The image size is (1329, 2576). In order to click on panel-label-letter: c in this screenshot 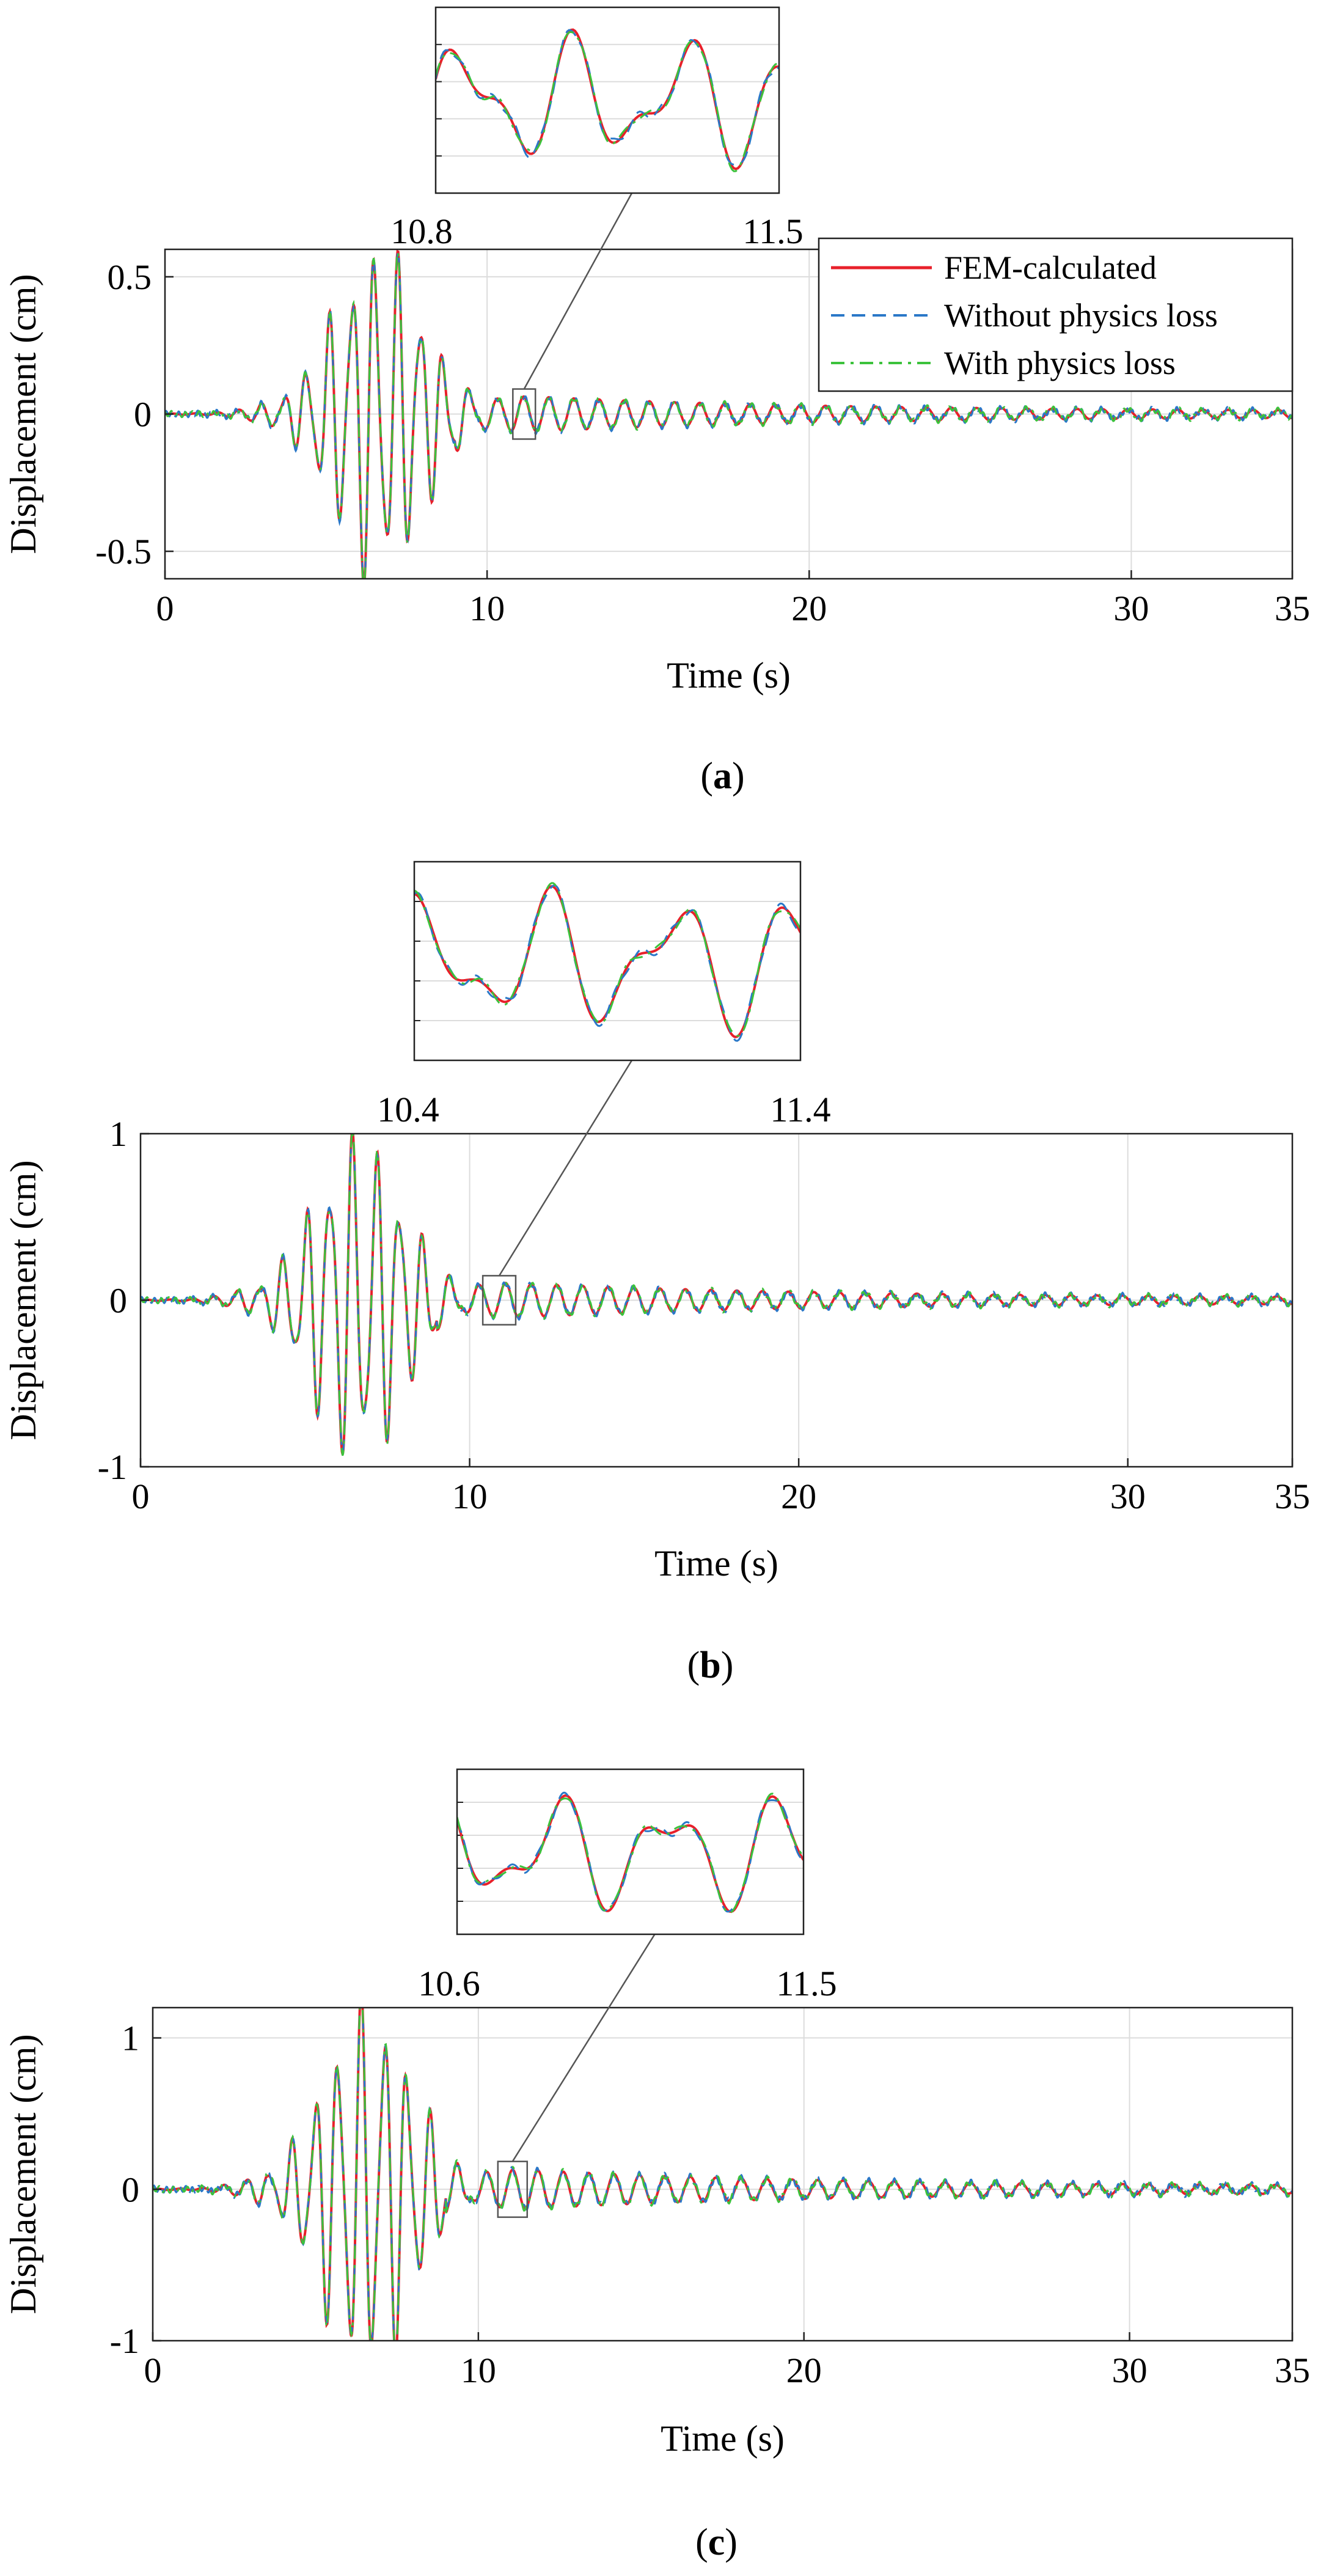, I will do `click(716, 2542)`.